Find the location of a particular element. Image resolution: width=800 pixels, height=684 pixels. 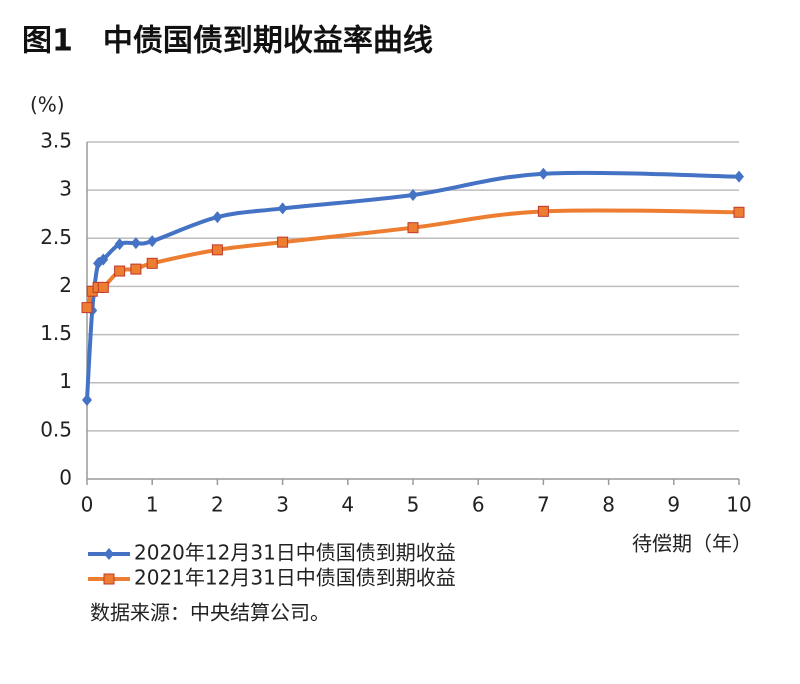

x-tick-label: 6 is located at coordinates (478, 505).